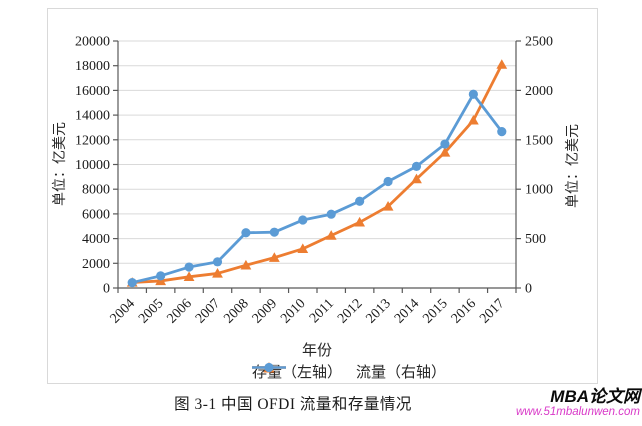 This screenshot has height=426, width=642. What do you see at coordinates (96, 239) in the screenshot?
I see `left-axis-tick-label: 4000` at bounding box center [96, 239].